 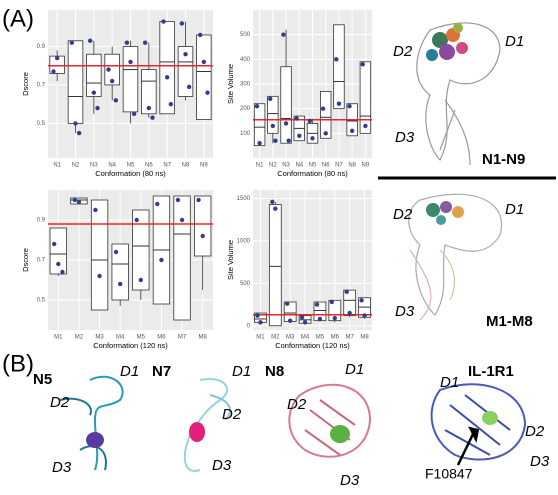 What do you see at coordinates (312, 345) in the screenshot?
I see `x-axis-title: Conformation (120 ns)` at bounding box center [312, 345].